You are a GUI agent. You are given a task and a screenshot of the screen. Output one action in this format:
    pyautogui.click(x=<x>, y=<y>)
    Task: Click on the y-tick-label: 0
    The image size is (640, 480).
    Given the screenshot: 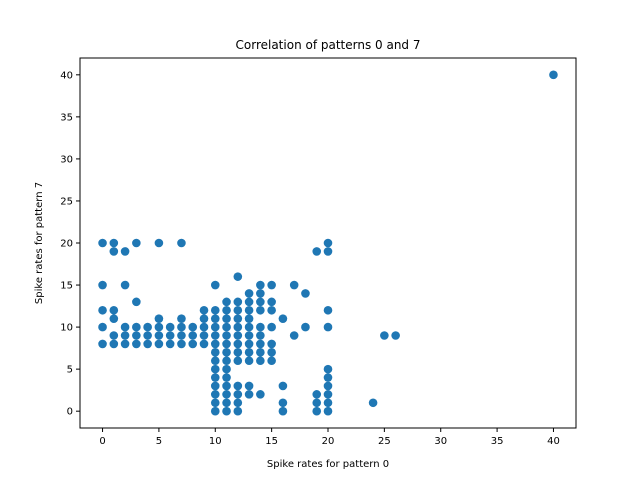 What is the action you would take?
    pyautogui.click(x=70, y=412)
    